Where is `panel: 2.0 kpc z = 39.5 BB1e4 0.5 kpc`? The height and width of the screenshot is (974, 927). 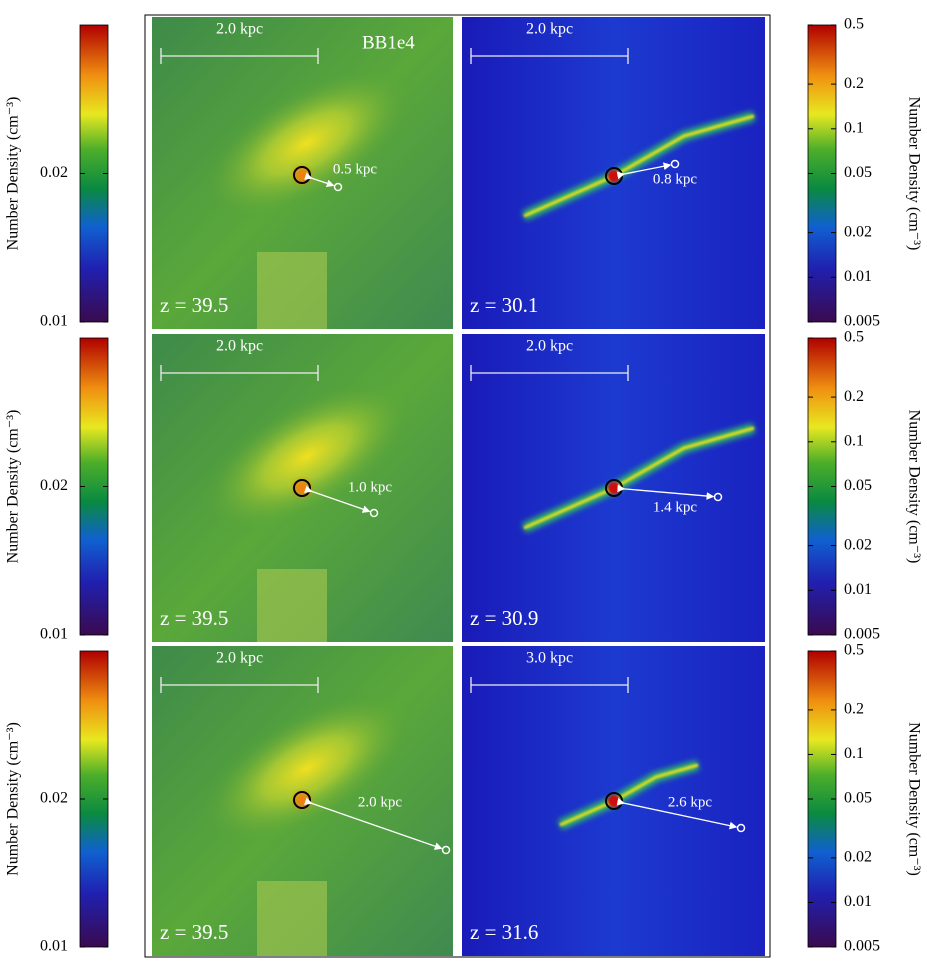 panel: 2.0 kpc z = 39.5 BB1e4 0.5 kpc is located at coordinates (302, 173).